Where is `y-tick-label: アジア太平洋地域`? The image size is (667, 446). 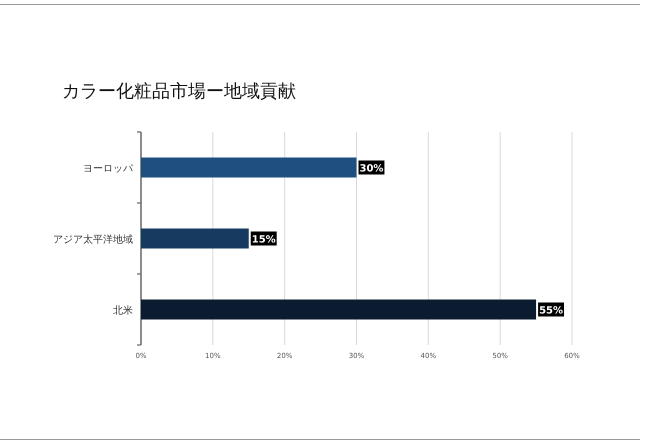 y-tick-label: アジア太平洋地域 is located at coordinates (93, 240).